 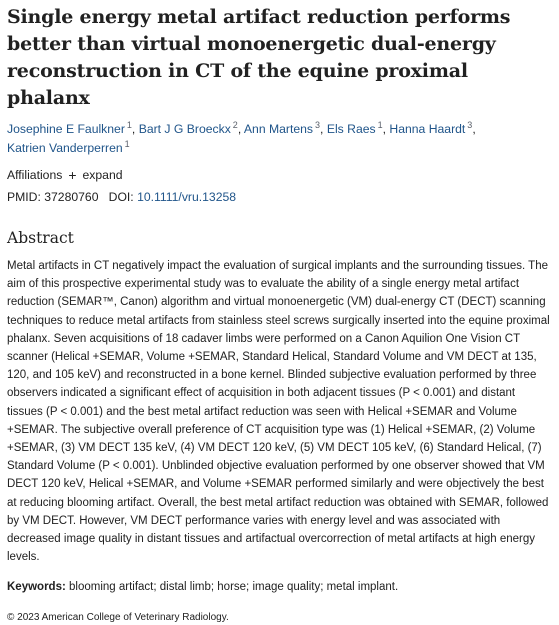 I want to click on affiliations-toggle: Affiliations + expand, so click(x=279, y=175).